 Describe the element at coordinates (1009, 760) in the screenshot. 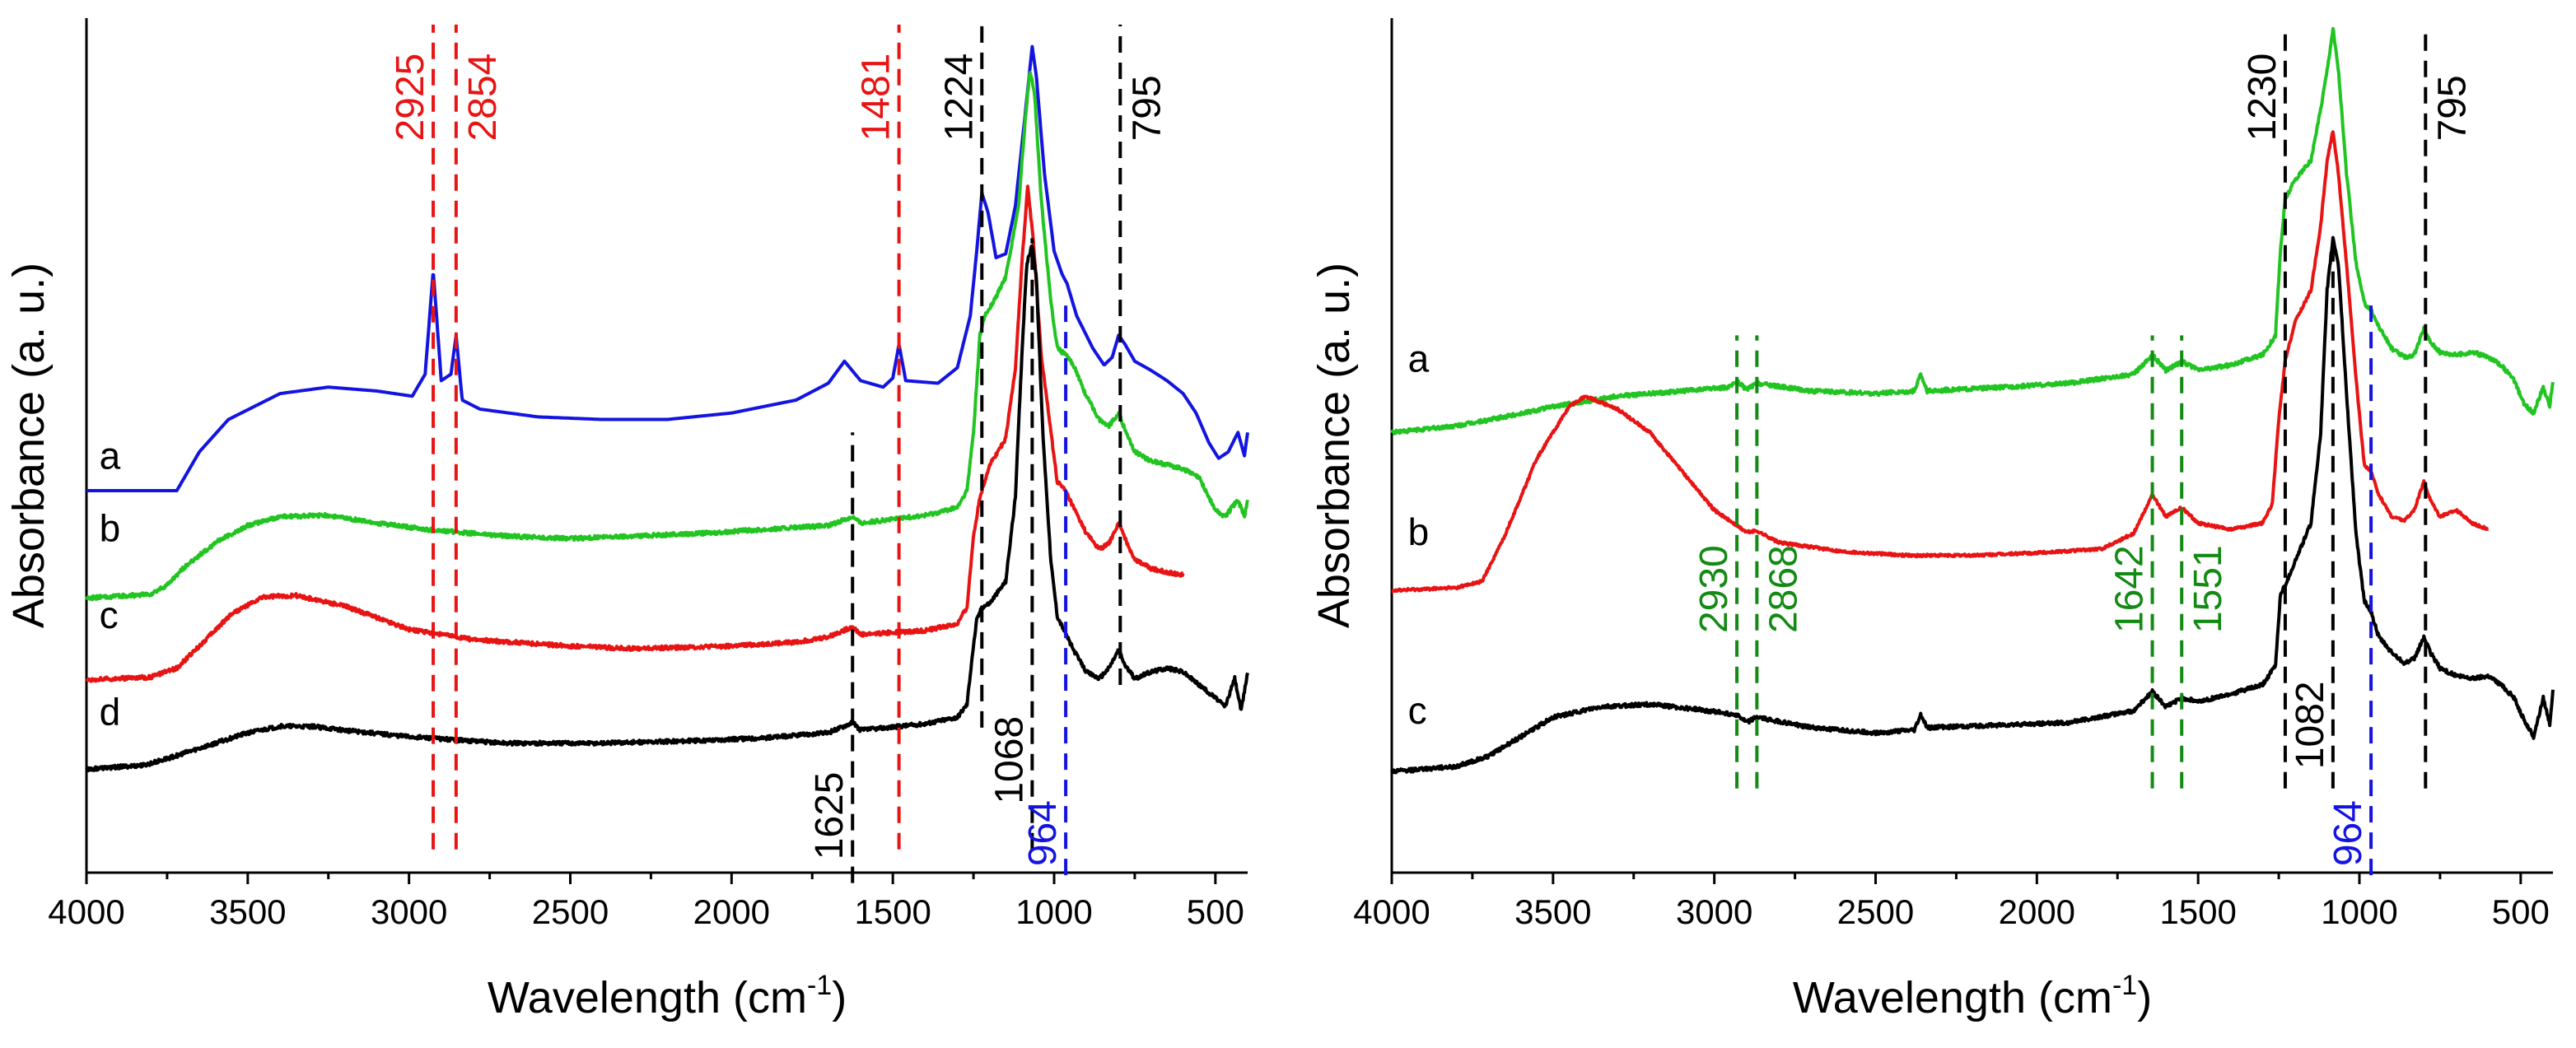

I see `peak-label-1068: 1068` at that location.